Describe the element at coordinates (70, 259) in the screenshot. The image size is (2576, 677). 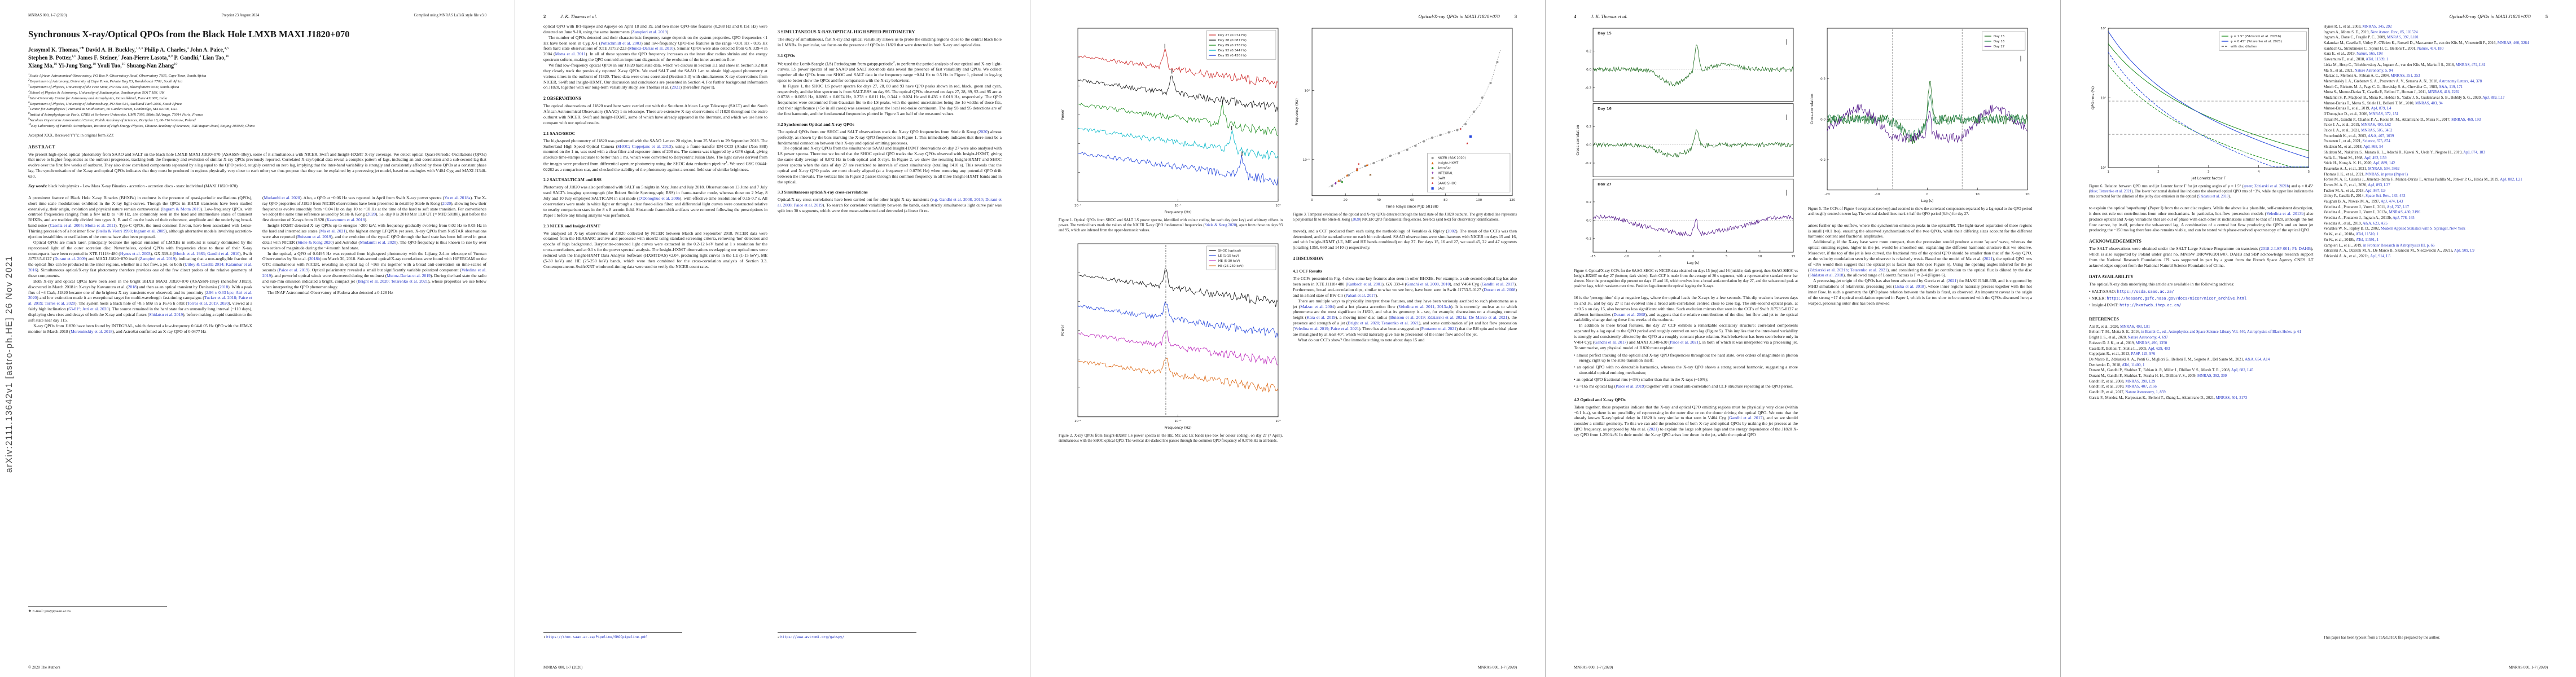
I see `citation-link: Durant et al. 2009` at that location.